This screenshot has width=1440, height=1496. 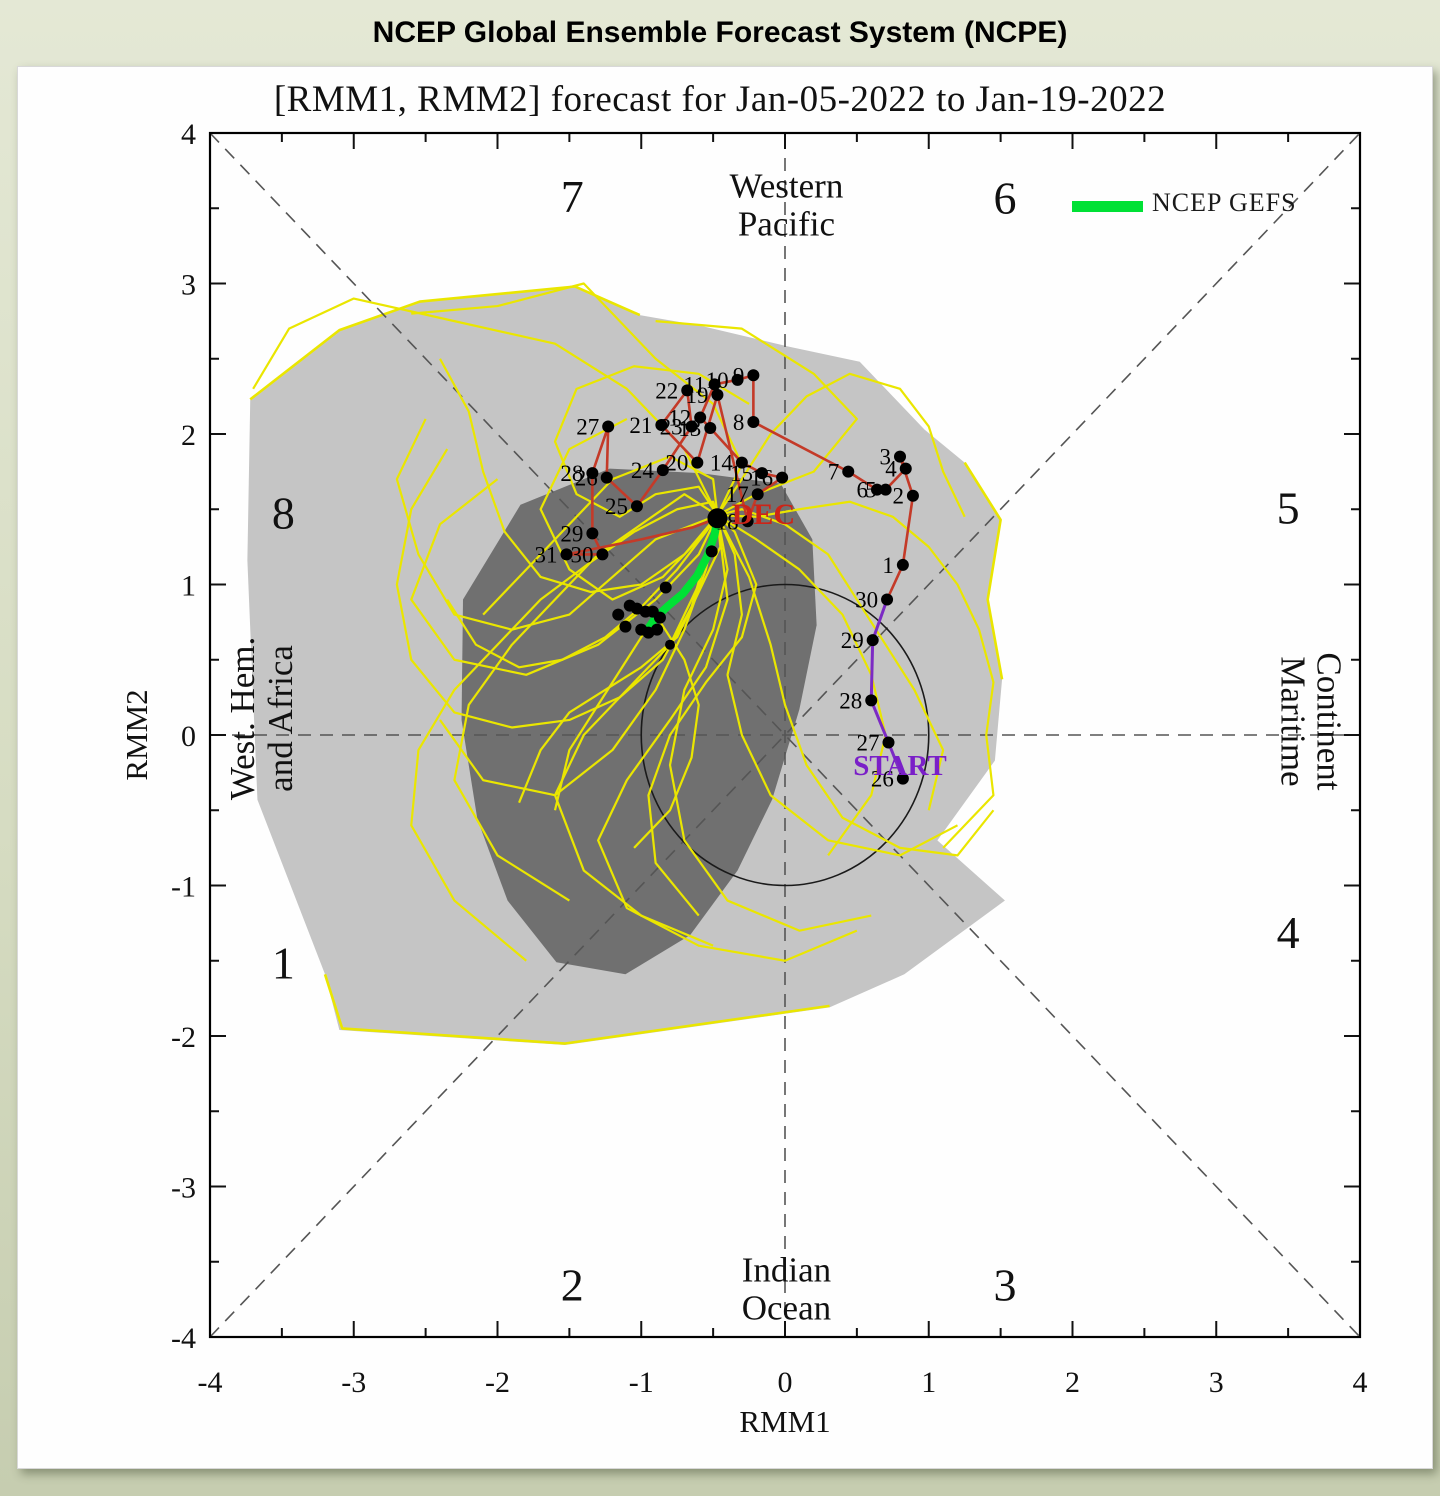 What do you see at coordinates (785, 1421) in the screenshot?
I see `x-axis-title: RMM1` at bounding box center [785, 1421].